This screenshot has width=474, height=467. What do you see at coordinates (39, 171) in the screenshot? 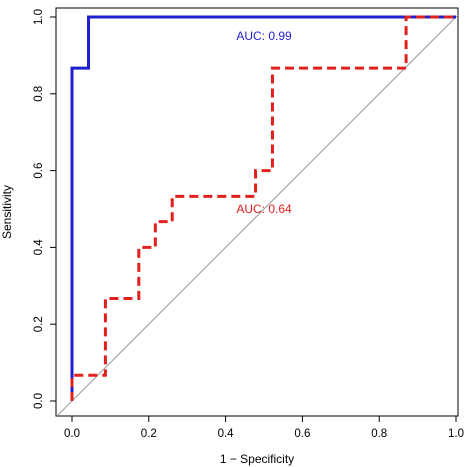
I see `y-tick-label: 0.6` at bounding box center [39, 171].